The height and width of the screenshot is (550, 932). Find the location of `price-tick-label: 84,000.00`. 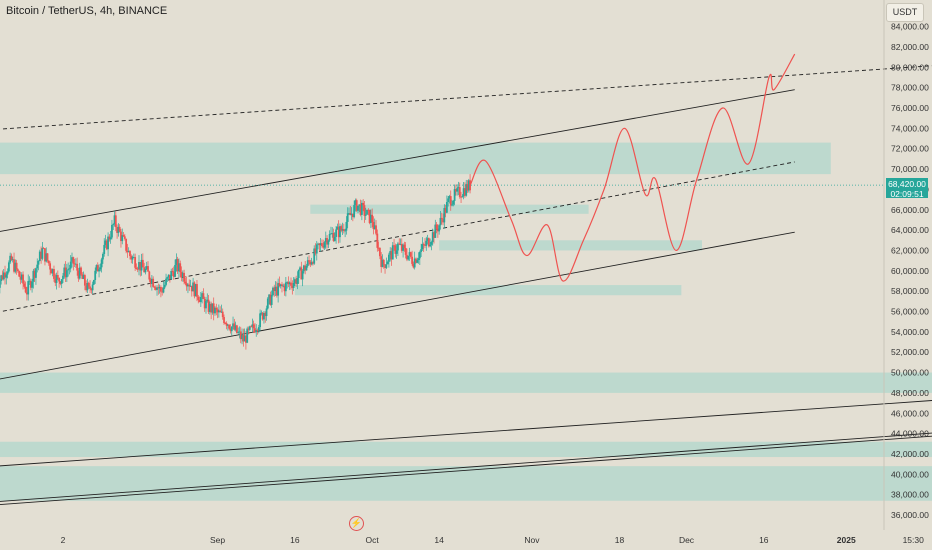

price-tick-label: 84,000.00 is located at coordinates (910, 27).